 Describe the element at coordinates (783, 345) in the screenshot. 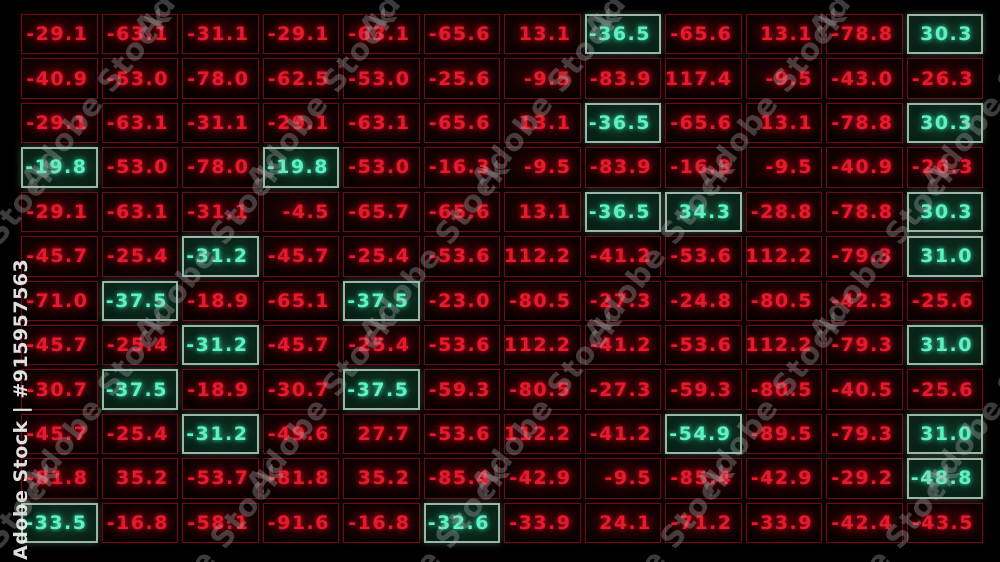

I see `grid-cell-r8c10: -112.2` at that location.